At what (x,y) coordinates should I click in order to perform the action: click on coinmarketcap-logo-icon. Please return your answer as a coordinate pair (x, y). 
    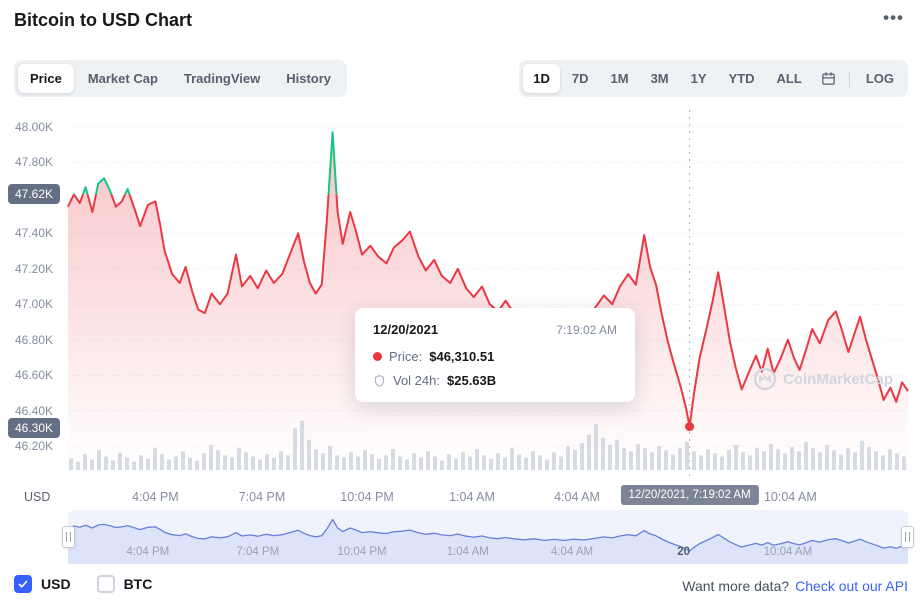
    Looking at the image, I should click on (765, 379).